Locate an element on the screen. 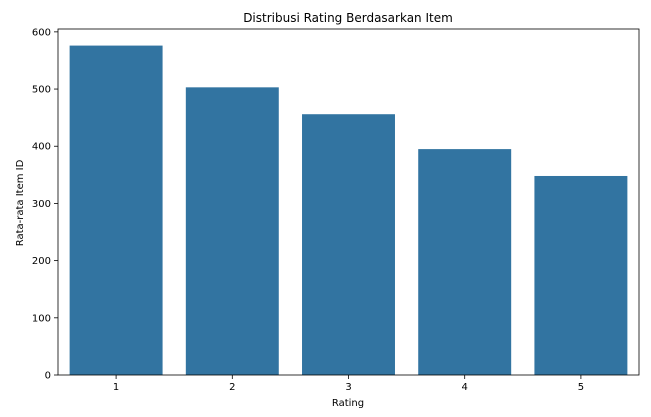 This screenshot has height=417, width=651. y-tick-label: 200 is located at coordinates (41, 261).